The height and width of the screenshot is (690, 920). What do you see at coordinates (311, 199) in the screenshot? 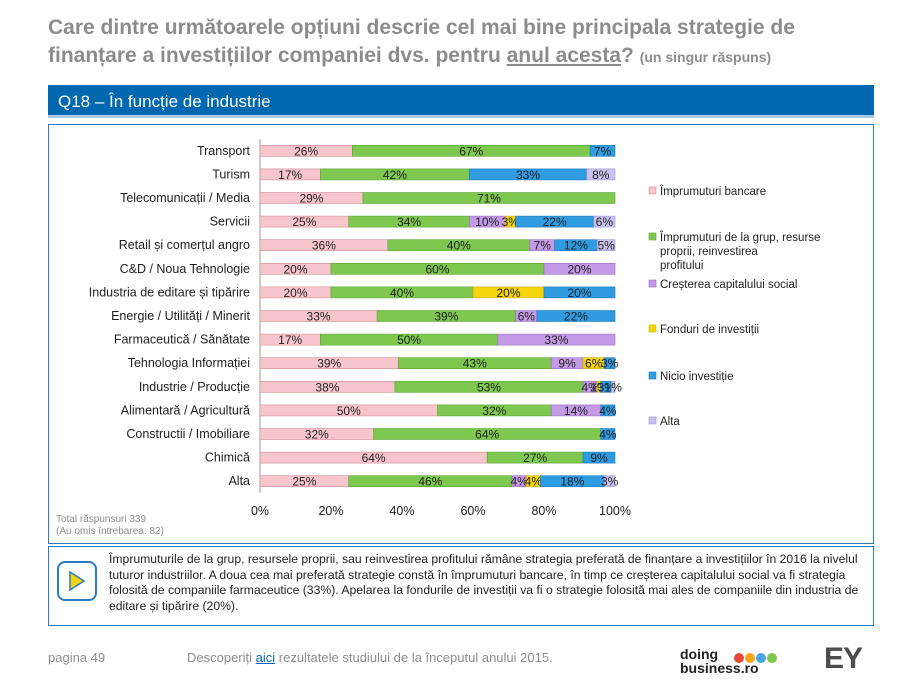
I see `data-label: 29%` at bounding box center [311, 199].